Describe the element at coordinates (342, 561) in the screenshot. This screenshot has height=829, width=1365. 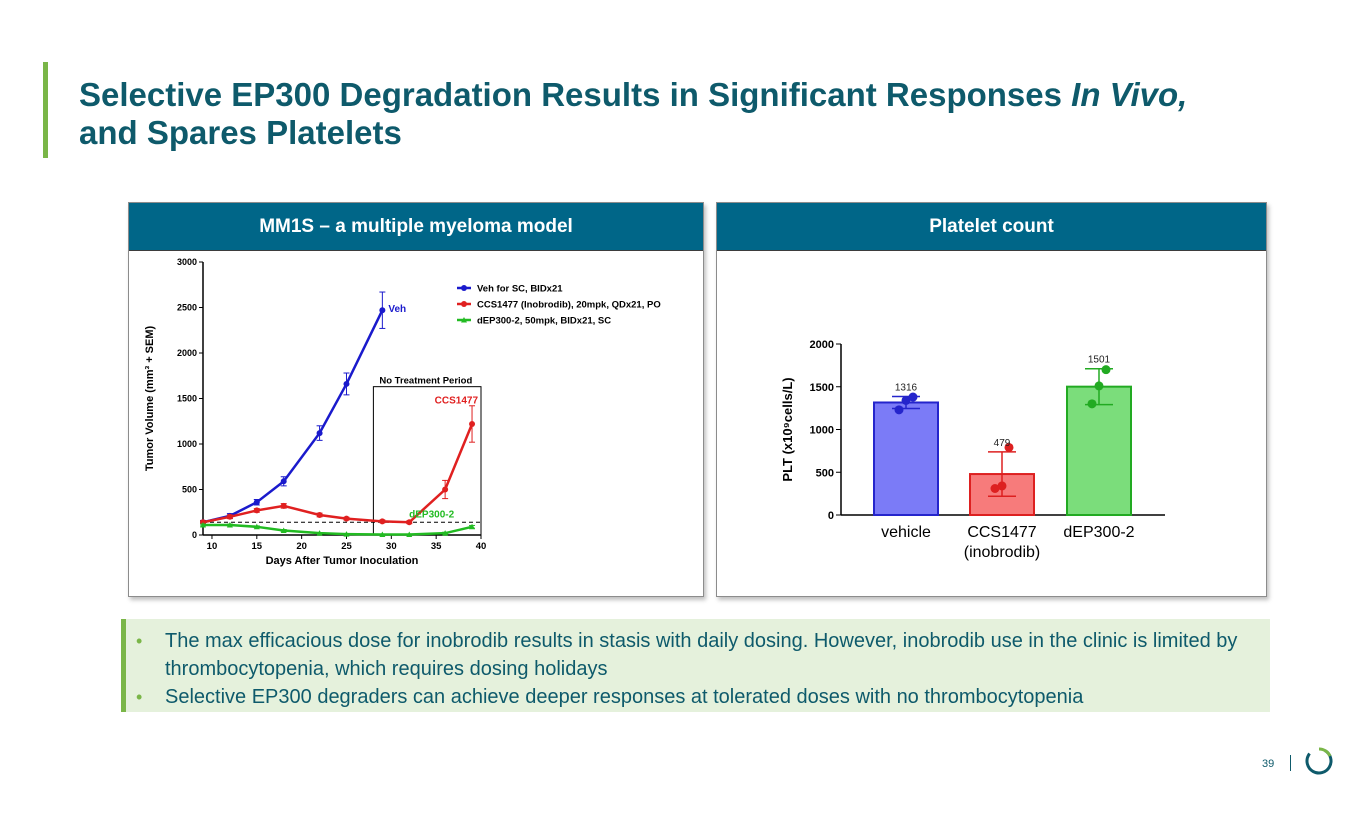
I see `x-axis-title: Days After Tumor Inoculation` at that location.